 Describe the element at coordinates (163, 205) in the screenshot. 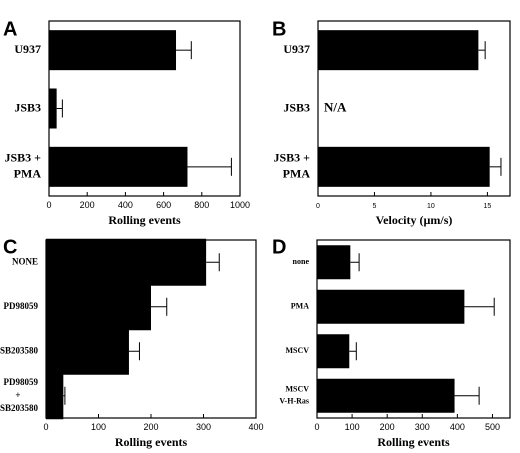

I see `x-tick-label: 600` at that location.